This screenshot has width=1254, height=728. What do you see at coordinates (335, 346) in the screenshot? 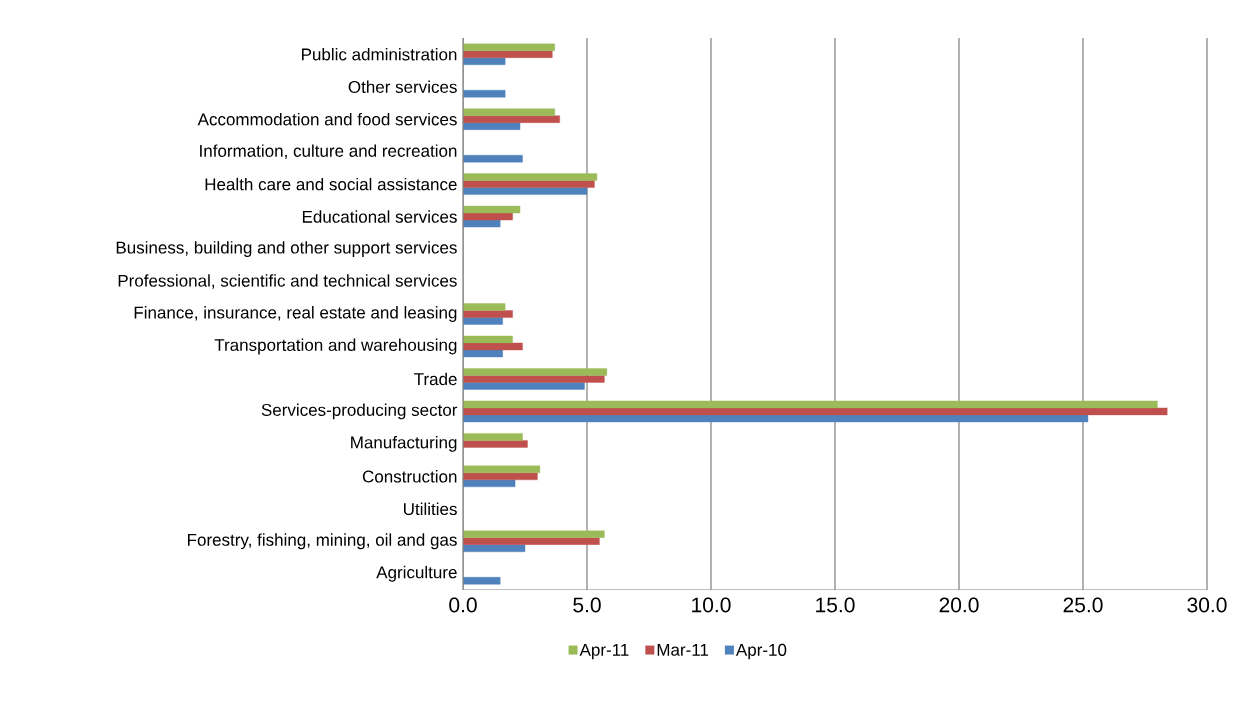
I see `y-tick-label: Transportation and warehousing` at bounding box center [335, 346].